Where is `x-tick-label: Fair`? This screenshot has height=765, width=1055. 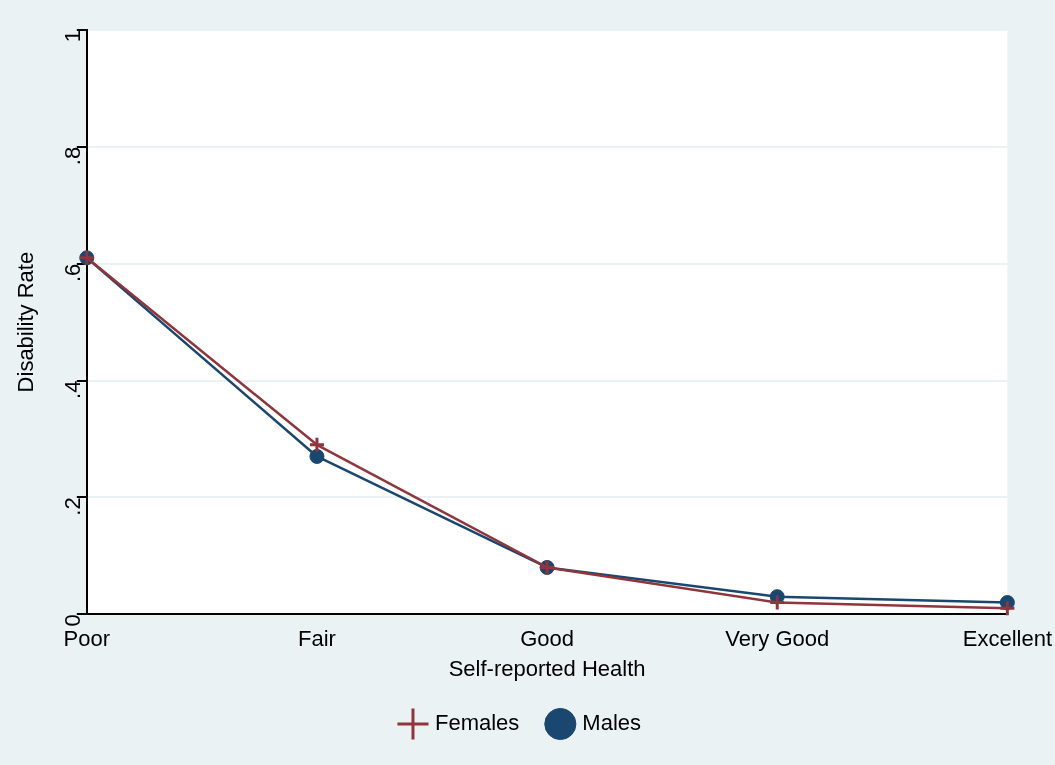
x-tick-label: Fair is located at coordinates (317, 639).